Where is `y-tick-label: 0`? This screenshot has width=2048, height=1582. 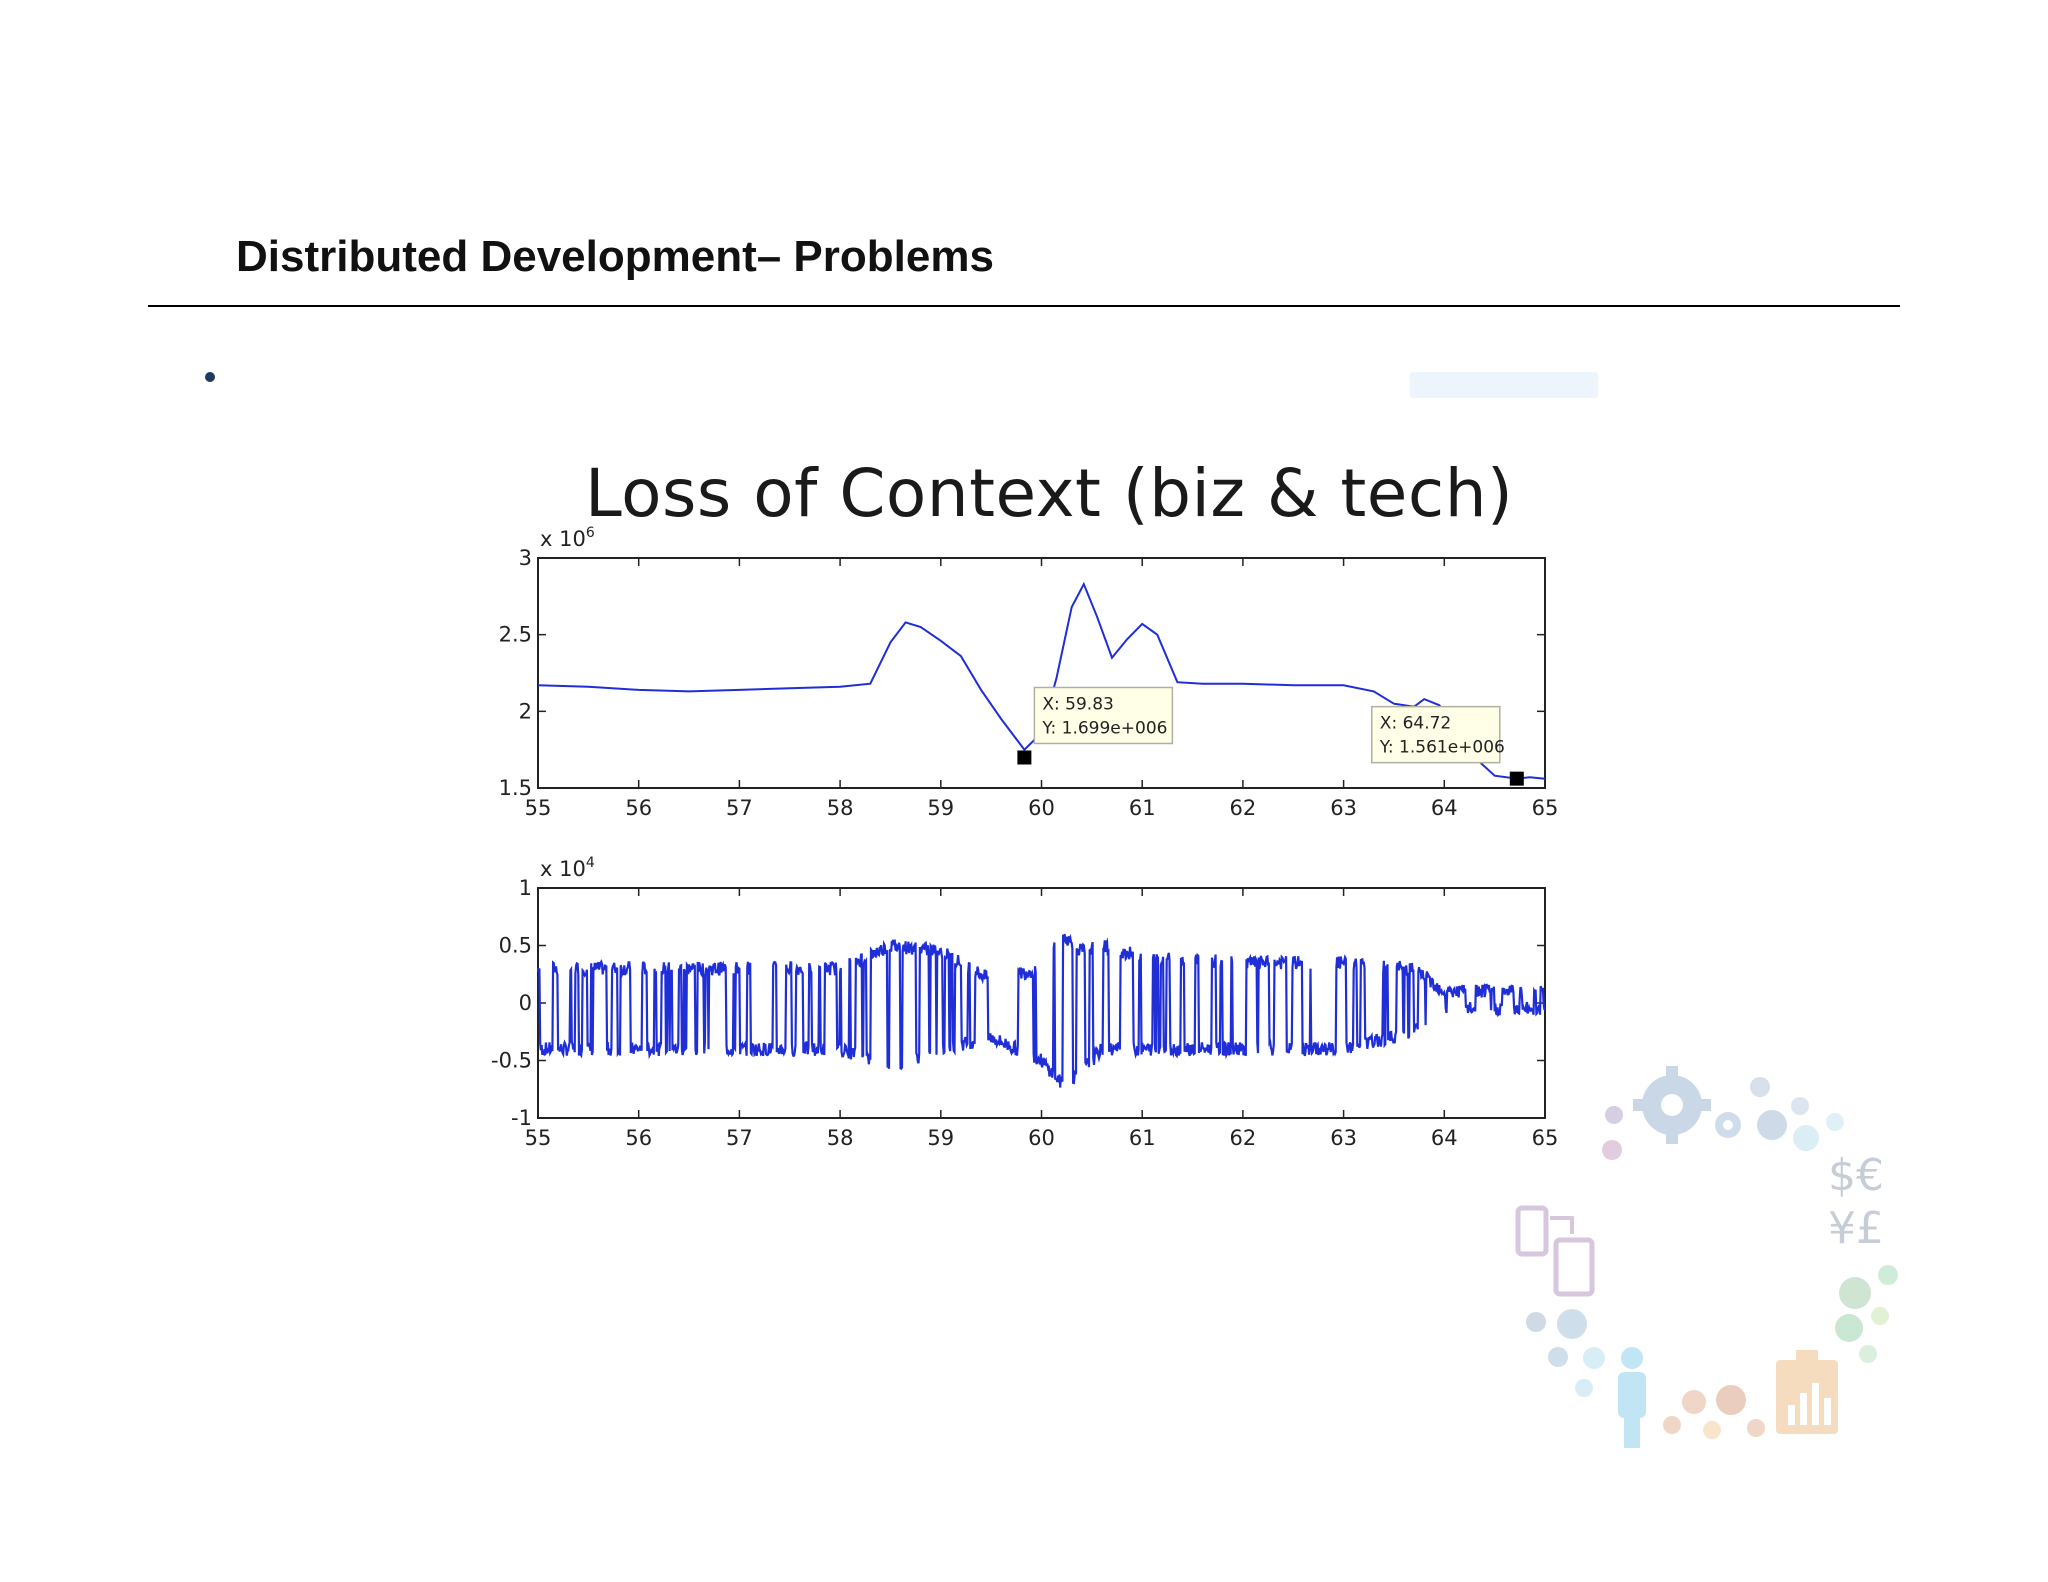
y-tick-label: 0 is located at coordinates (525, 1003).